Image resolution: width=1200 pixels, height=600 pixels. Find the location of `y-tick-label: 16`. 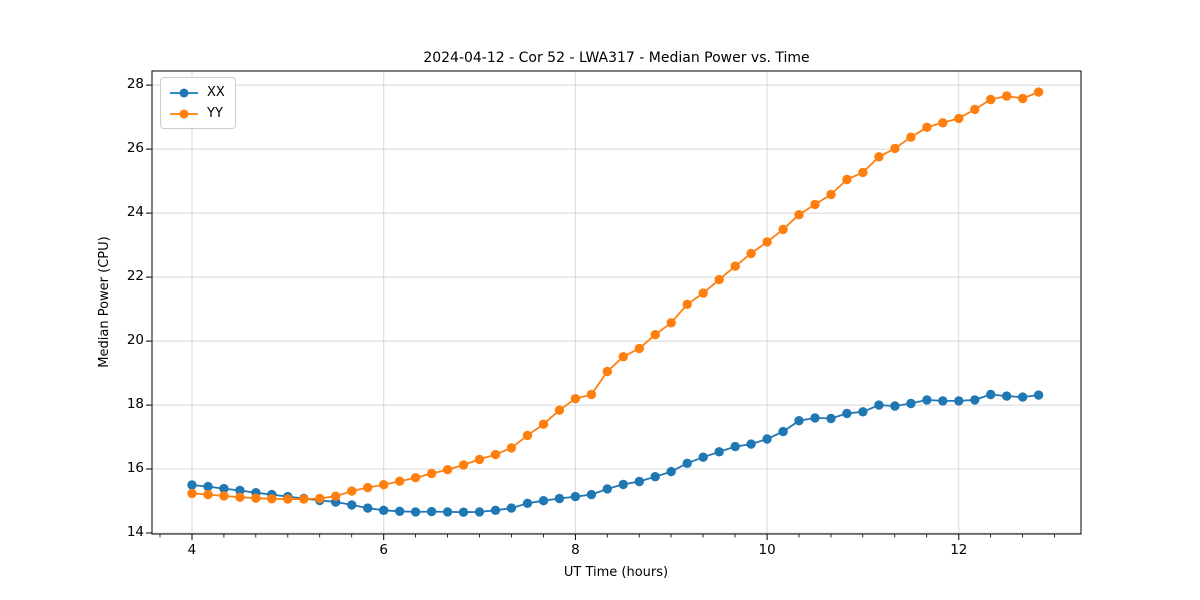

y-tick-label: 16 is located at coordinates (135, 468).